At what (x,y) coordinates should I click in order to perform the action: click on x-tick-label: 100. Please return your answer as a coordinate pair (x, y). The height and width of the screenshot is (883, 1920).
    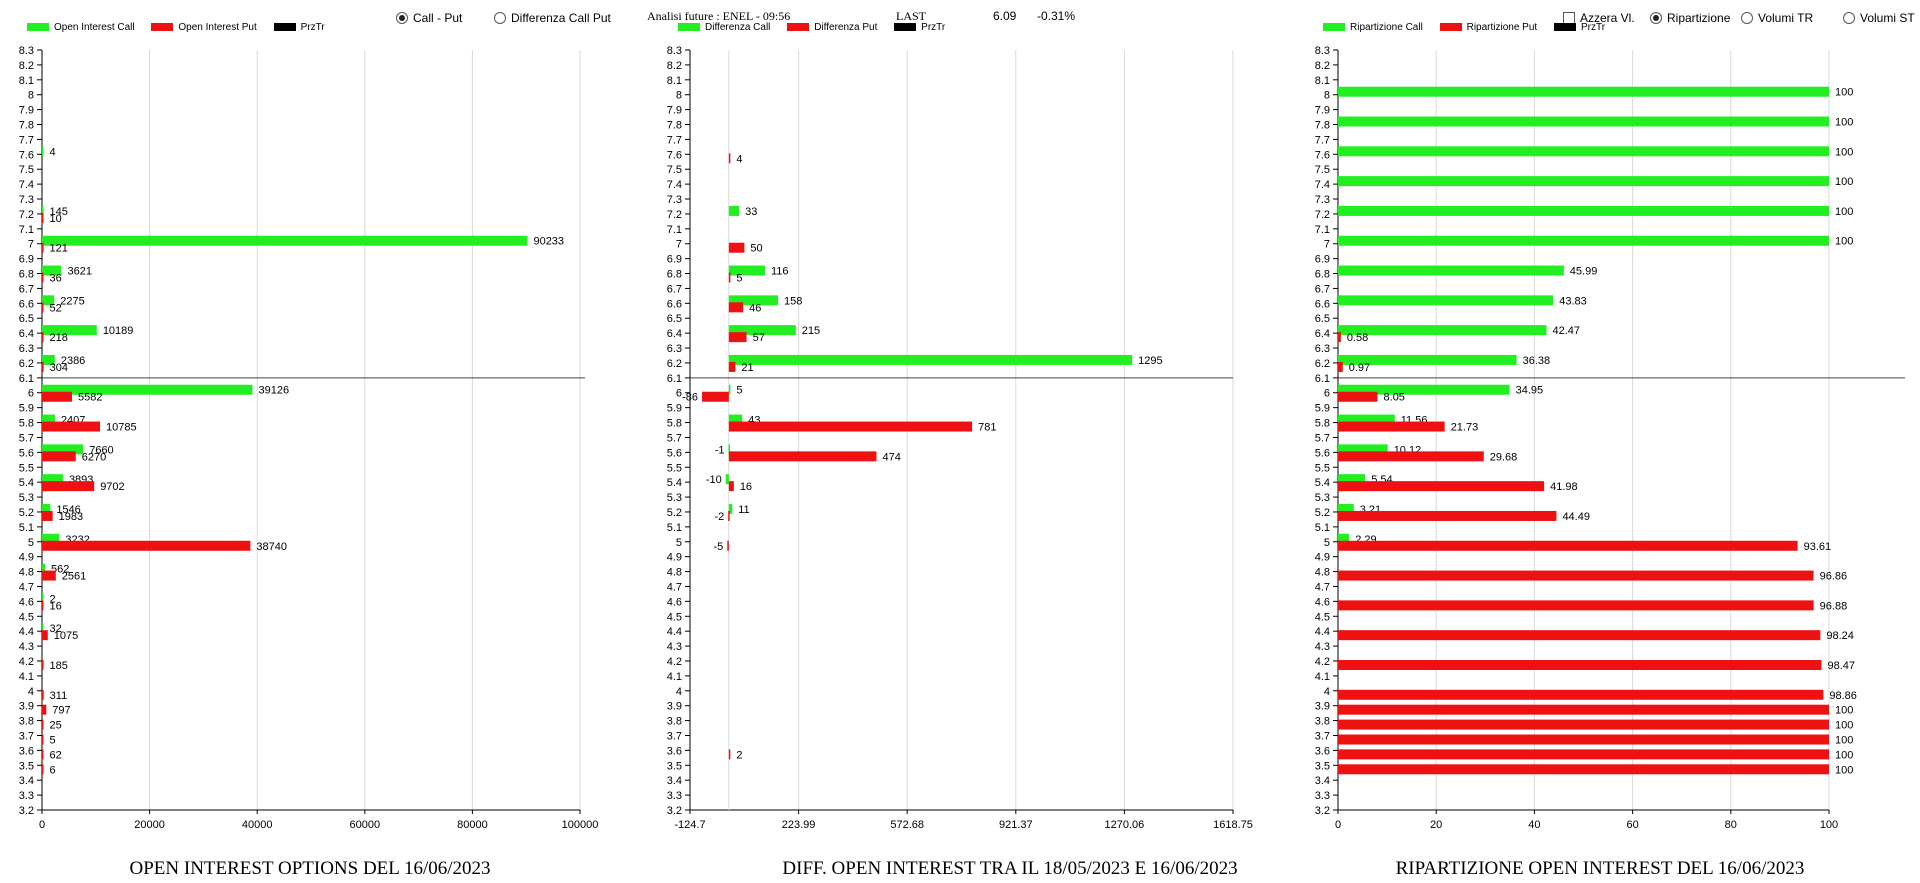
    Looking at the image, I should click on (1829, 825).